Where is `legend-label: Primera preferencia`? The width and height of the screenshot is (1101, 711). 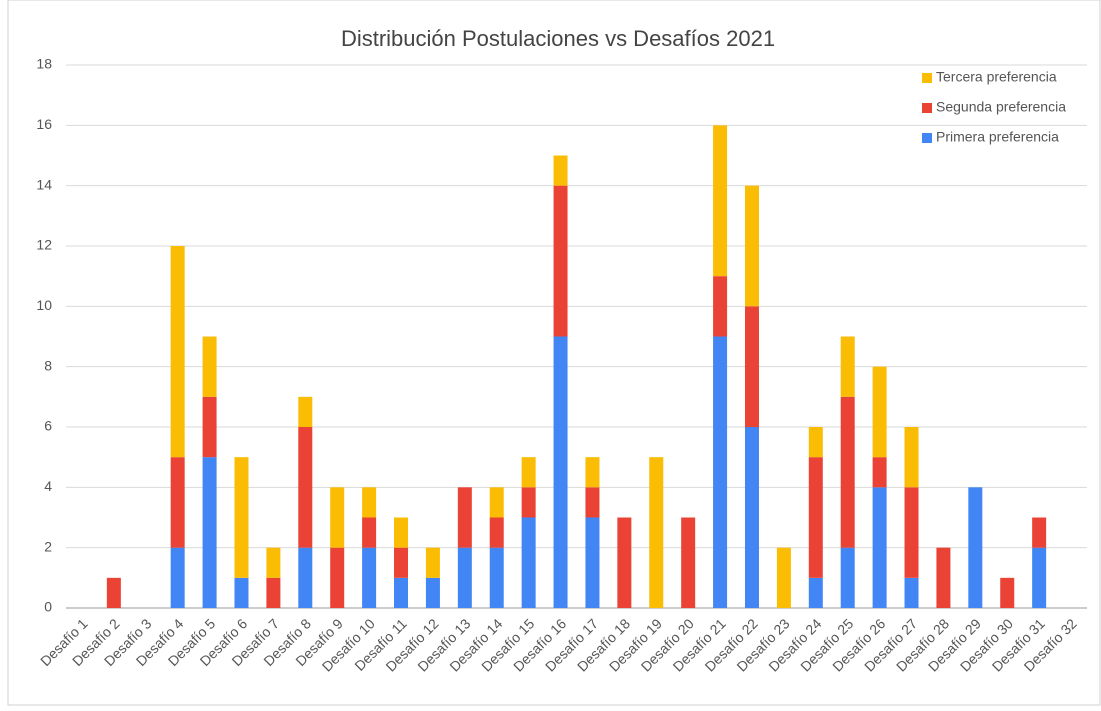
legend-label: Primera preferencia is located at coordinates (997, 137).